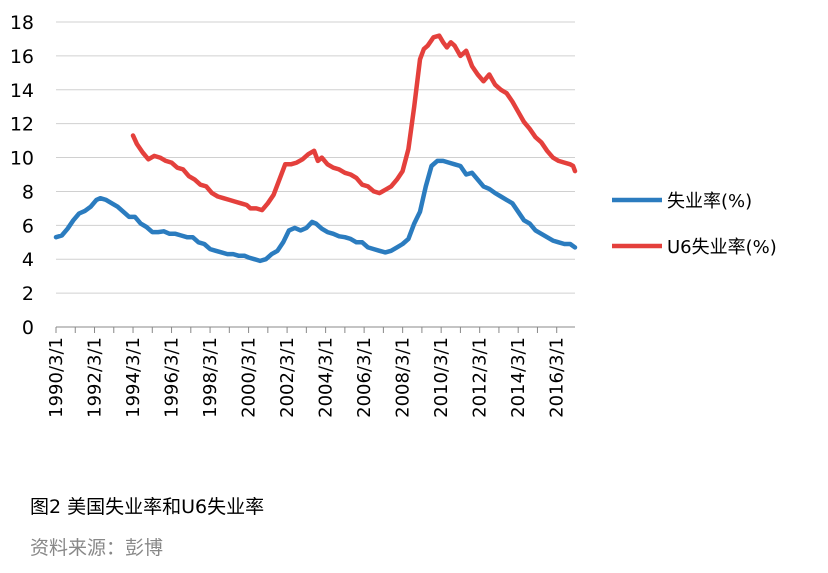  What do you see at coordinates (95, 377) in the screenshot?
I see `x-tick-label: 1992/3/1` at bounding box center [95, 377].